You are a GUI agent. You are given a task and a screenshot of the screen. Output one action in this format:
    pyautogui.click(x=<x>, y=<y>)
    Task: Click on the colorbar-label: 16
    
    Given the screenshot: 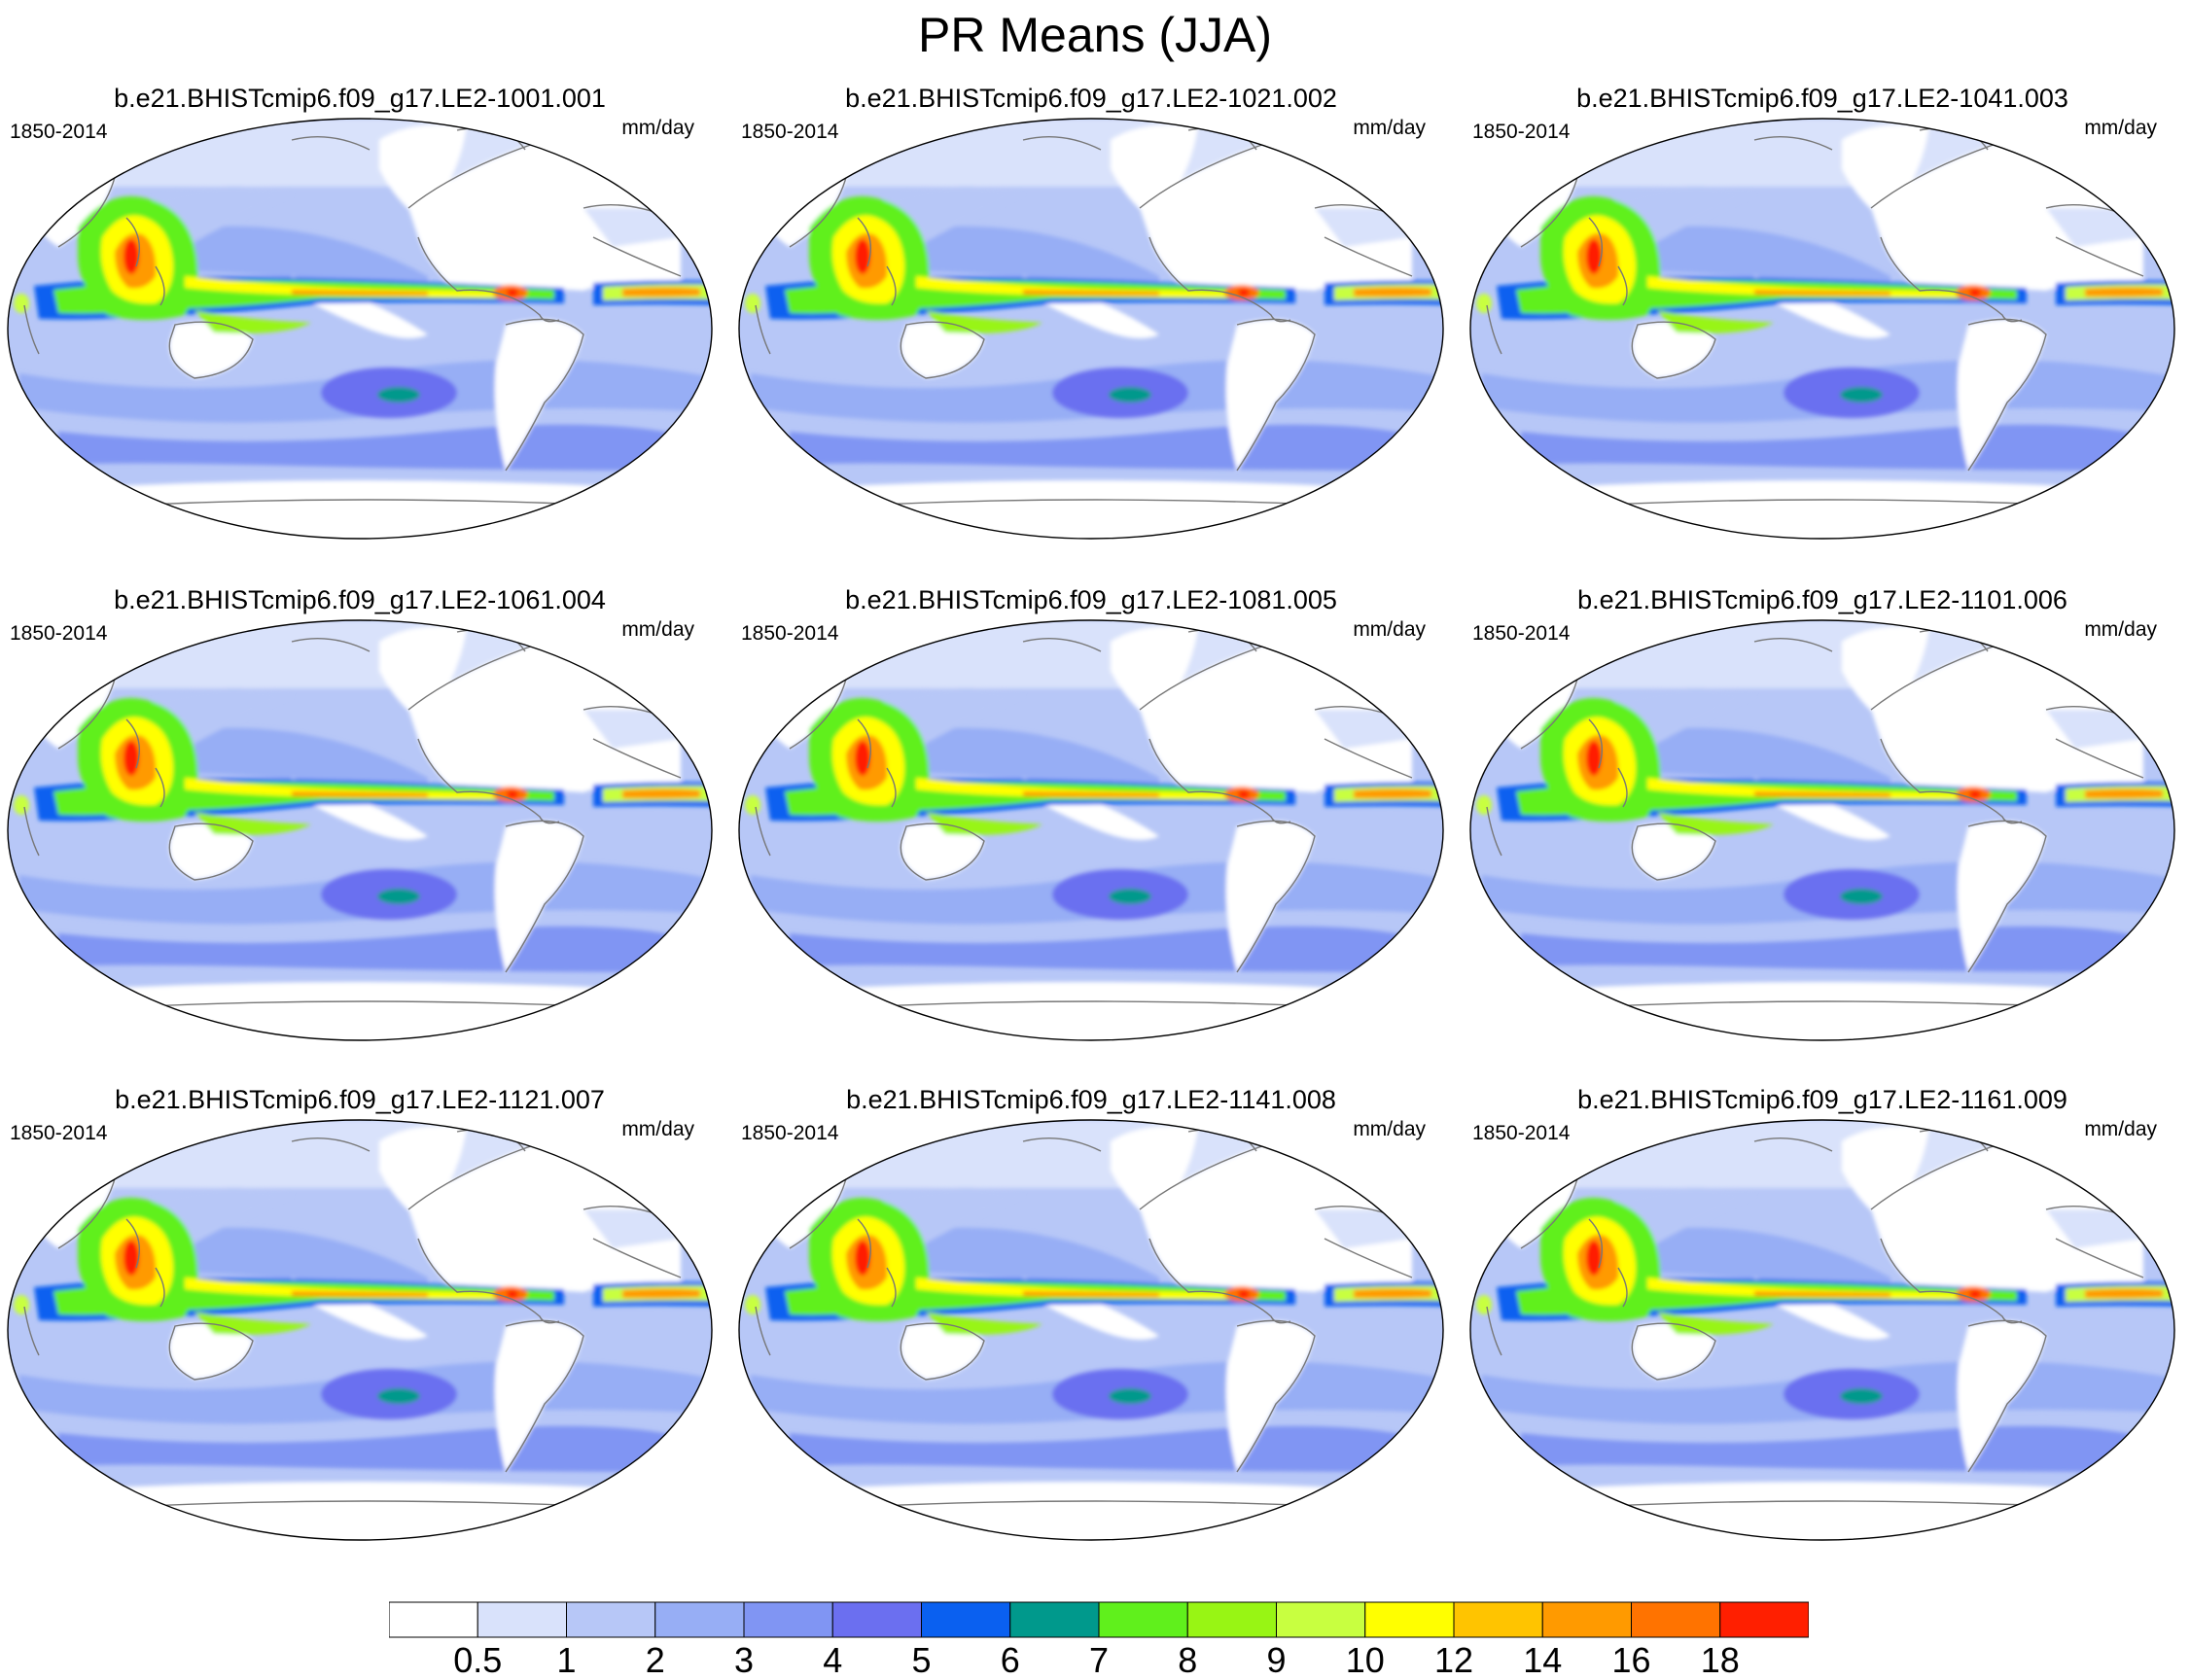 What is the action you would take?
    pyautogui.click(x=1631, y=1660)
    